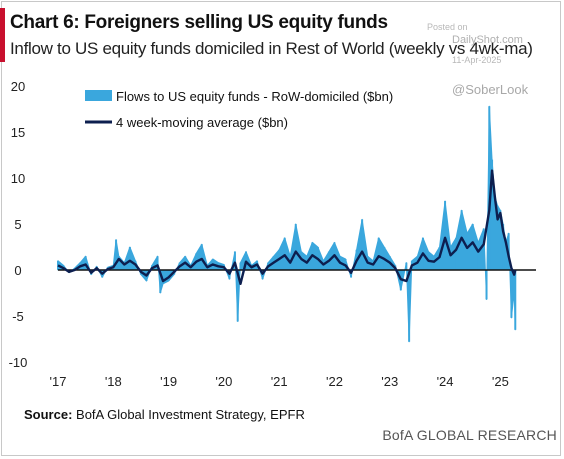 Image resolution: width=564 pixels, height=459 pixels. I want to click on y-tick-label: 15, so click(18, 132).